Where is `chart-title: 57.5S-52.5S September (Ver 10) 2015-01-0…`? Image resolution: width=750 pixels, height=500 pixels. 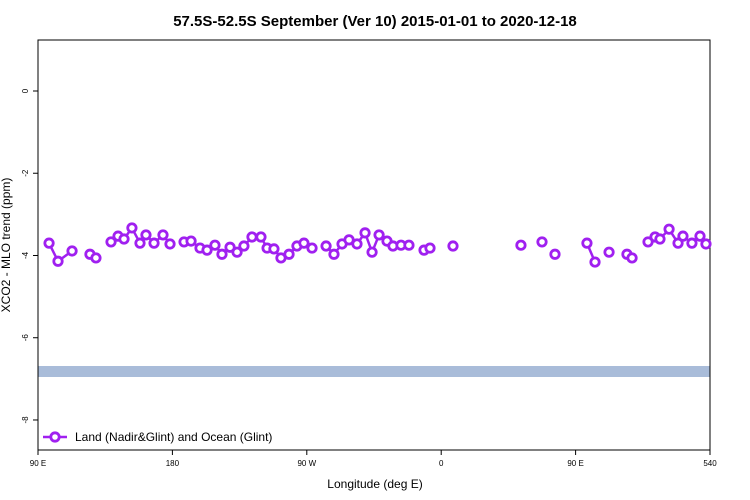
chart-title: 57.5S-52.5S September (Ver 10) 2015-01-0… is located at coordinates (375, 21).